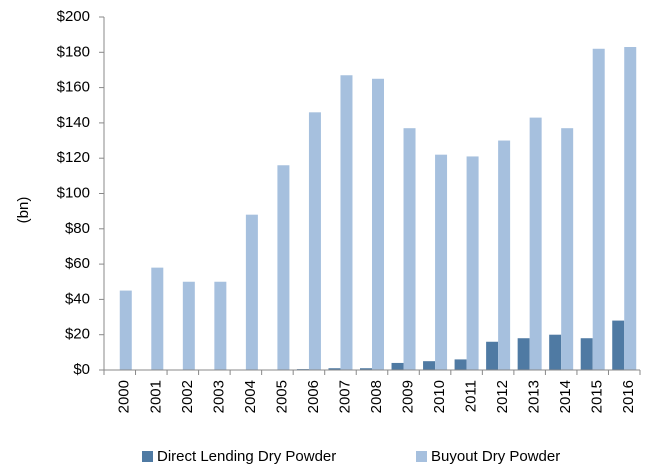  I want to click on x-tick-label: 2015, so click(597, 396).